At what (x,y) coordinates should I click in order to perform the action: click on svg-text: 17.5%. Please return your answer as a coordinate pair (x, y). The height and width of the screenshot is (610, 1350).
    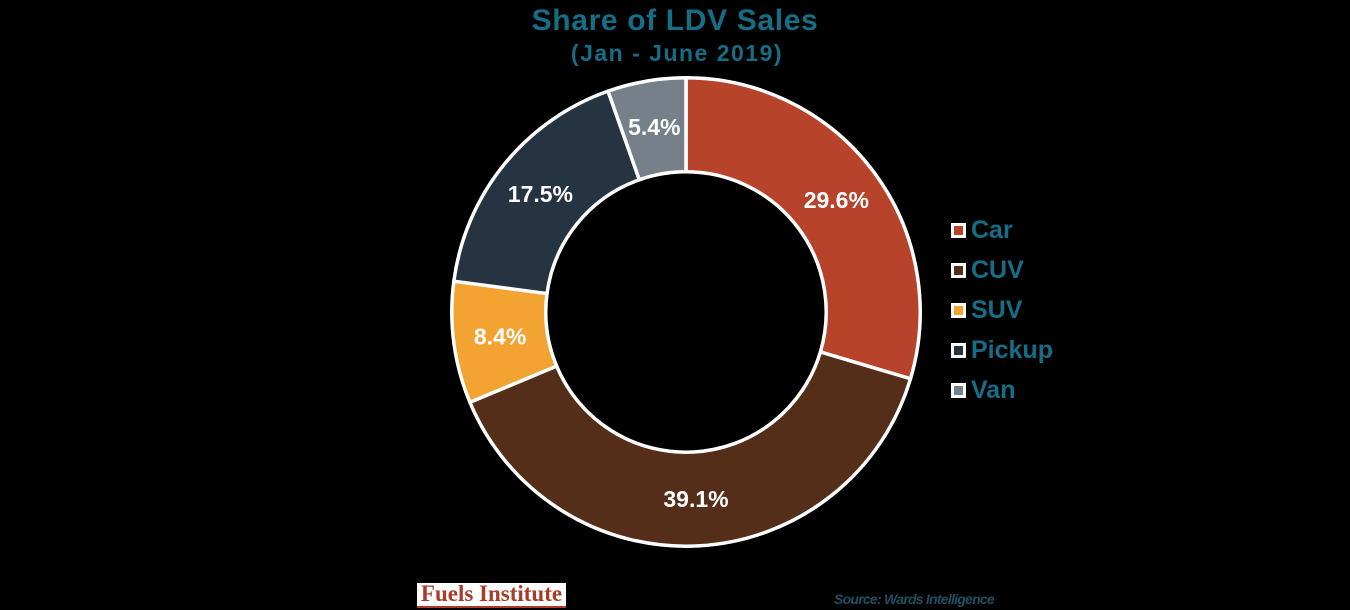
    Looking at the image, I should click on (540, 194).